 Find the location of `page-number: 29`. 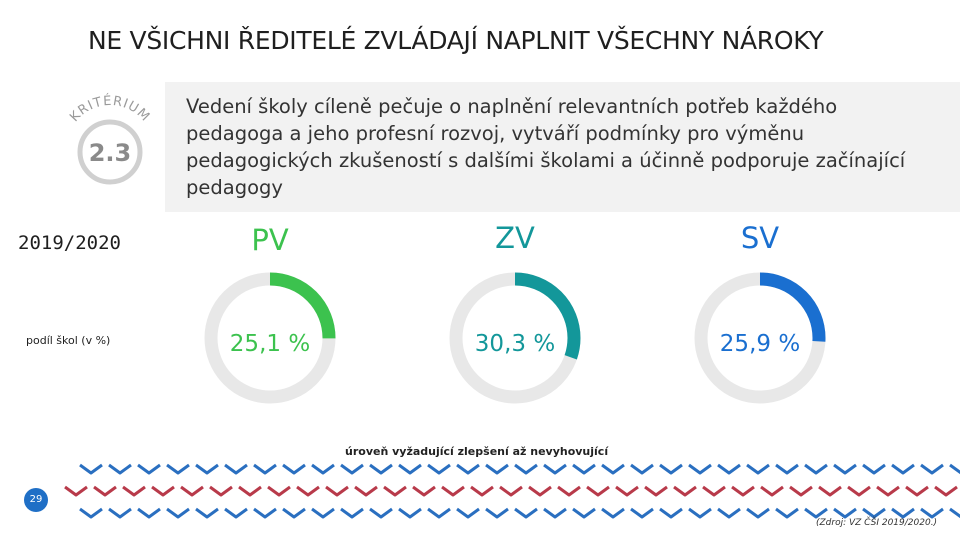

page-number: 29 is located at coordinates (36, 500).